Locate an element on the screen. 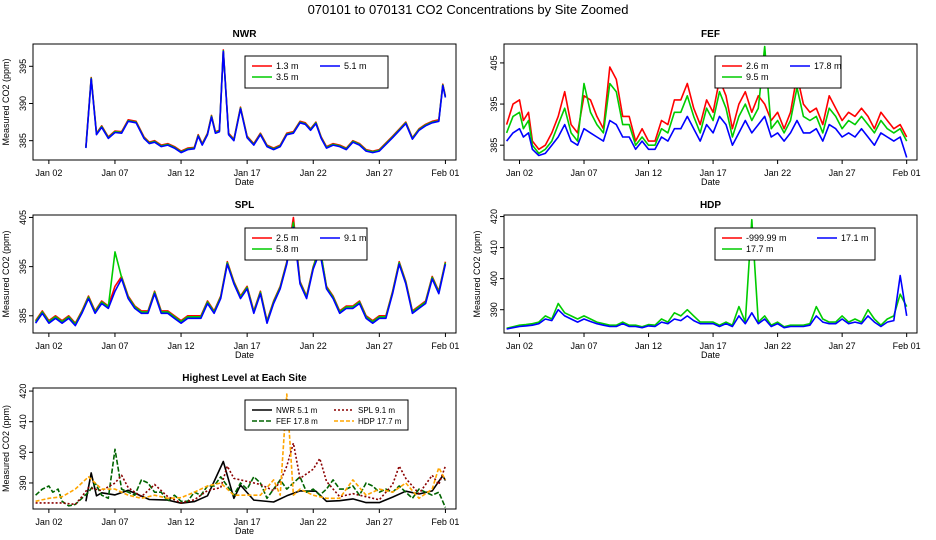 This screenshot has width=936, height=540. series-line-17-1-m is located at coordinates (707, 302).